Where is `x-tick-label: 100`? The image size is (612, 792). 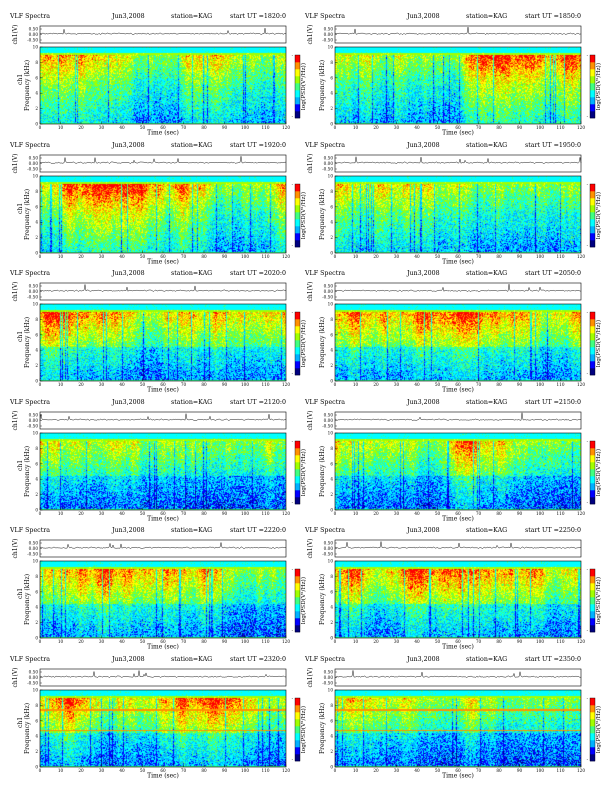 x-tick-label: 100 is located at coordinates (540, 641).